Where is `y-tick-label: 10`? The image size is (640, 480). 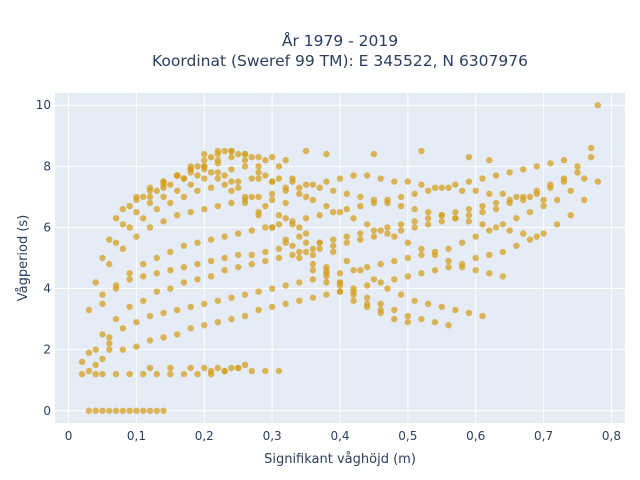
y-tick-label: 10 is located at coordinates (43, 105).